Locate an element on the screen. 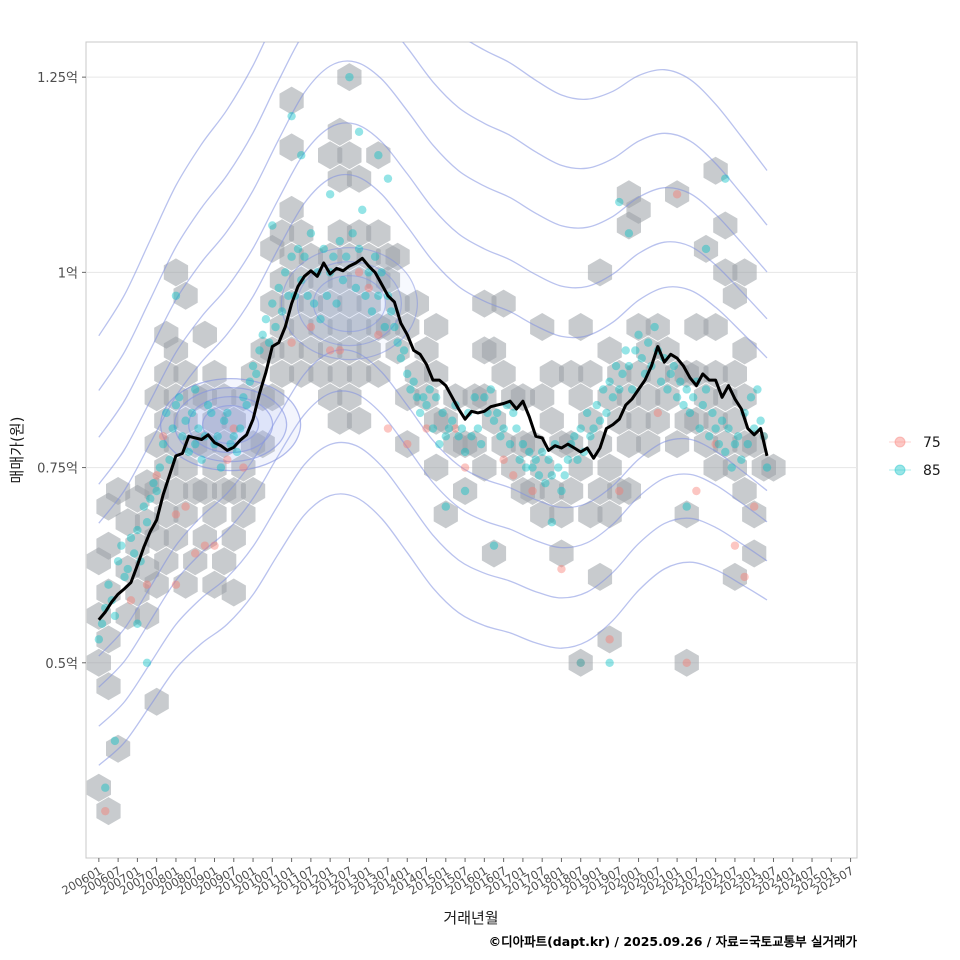 The width and height of the screenshot is (960, 960). y-tick-label: 1억 is located at coordinates (68, 273).